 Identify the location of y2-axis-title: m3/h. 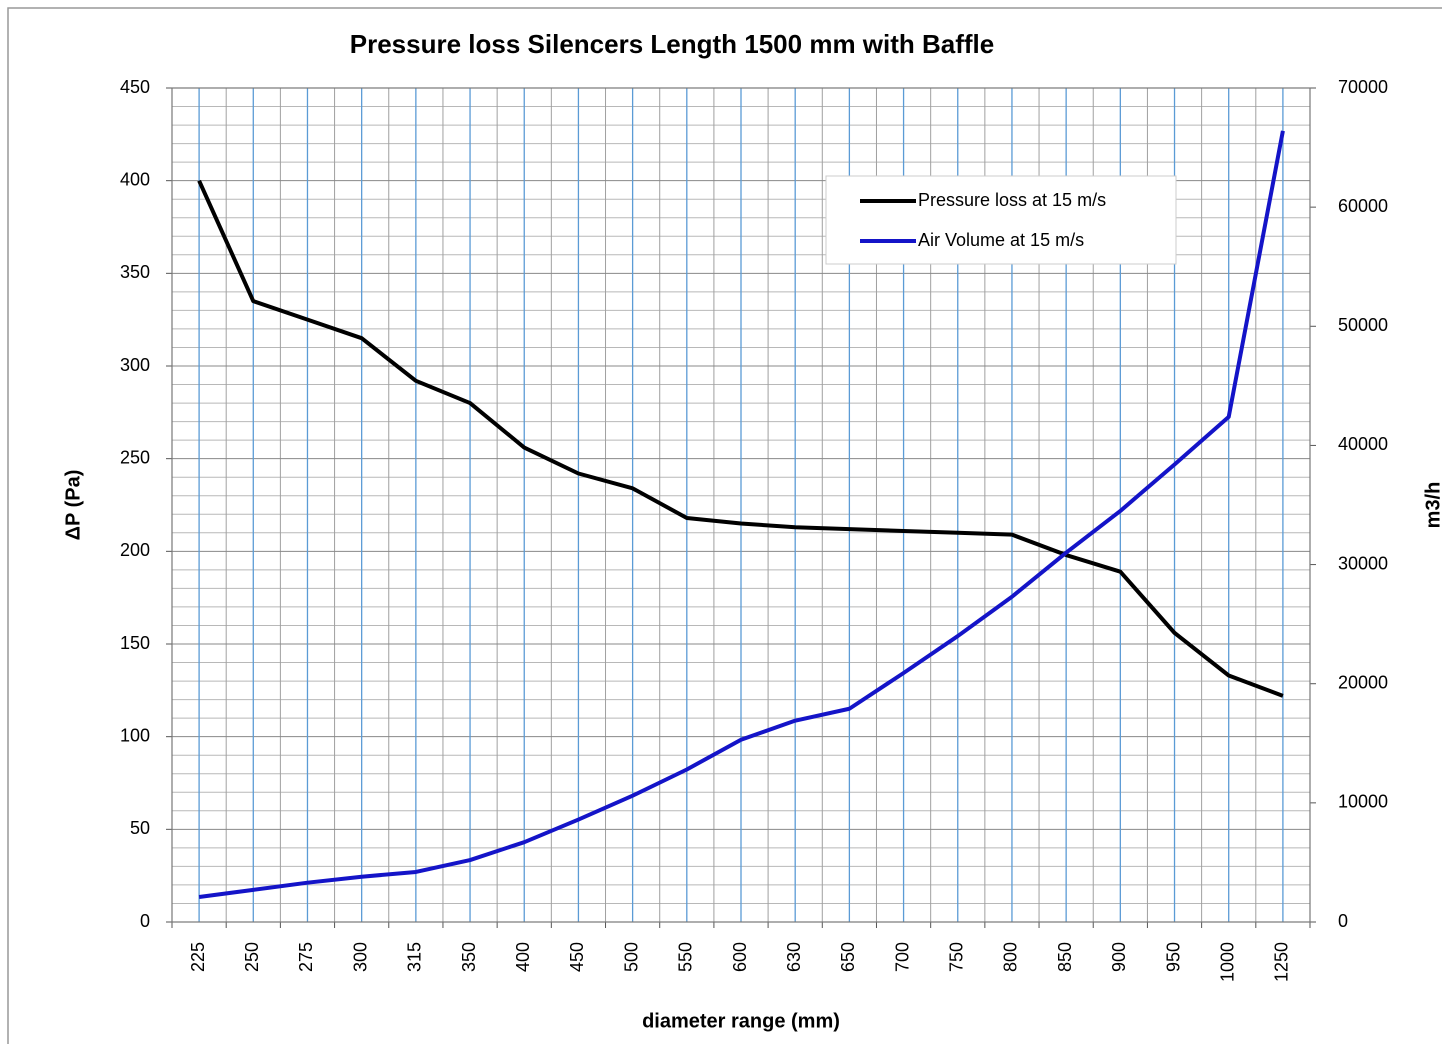
(1432, 505).